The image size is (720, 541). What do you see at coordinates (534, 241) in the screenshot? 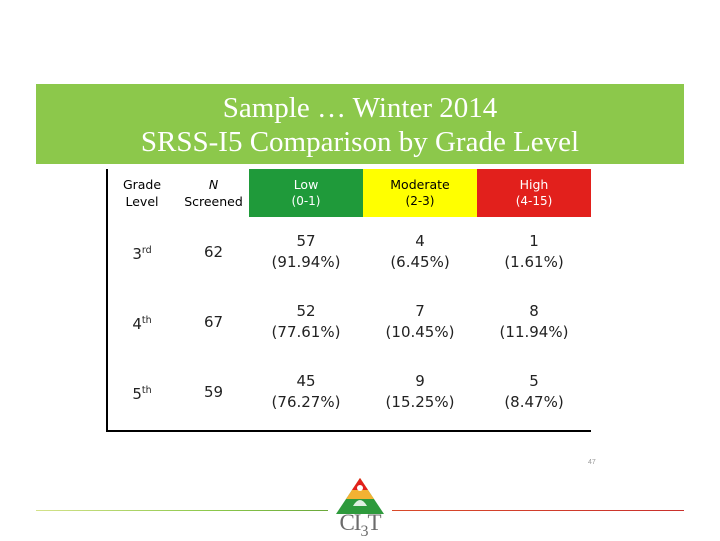
I see `high-count: 1` at bounding box center [534, 241].